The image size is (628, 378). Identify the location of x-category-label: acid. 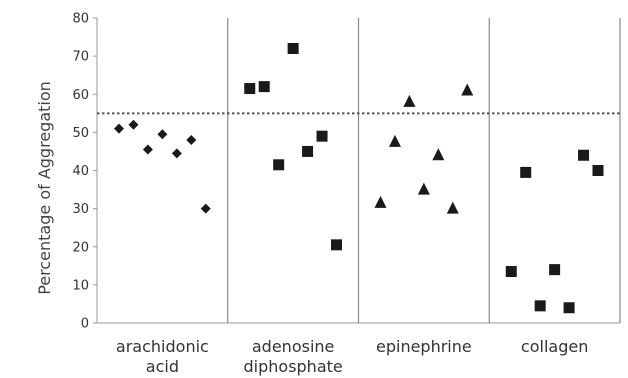
(162, 366).